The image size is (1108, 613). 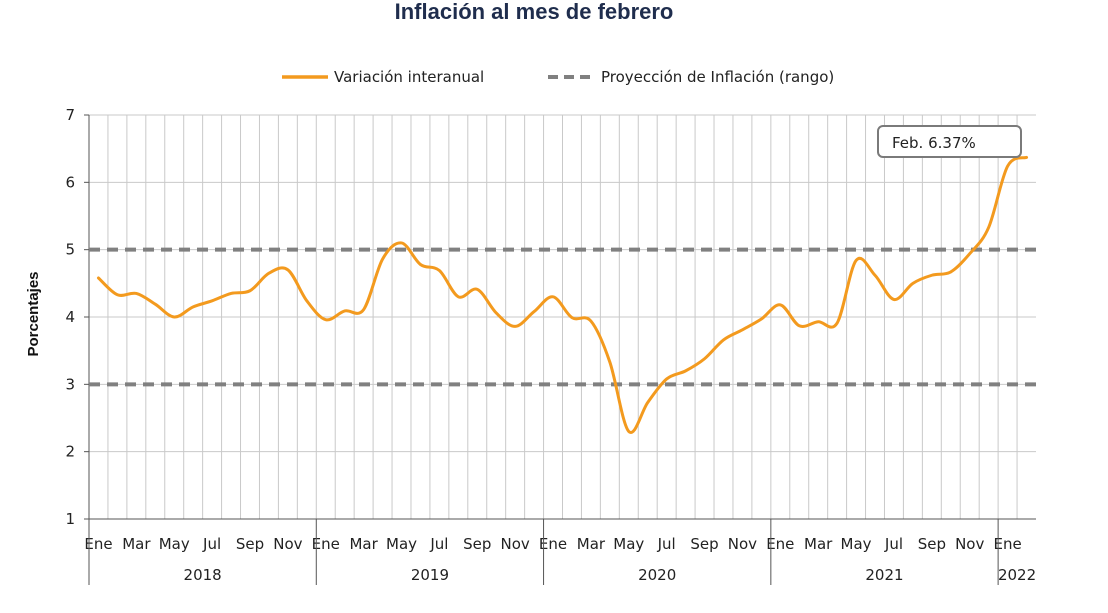 I want to click on legend-label-proyeccion: Proyección de Inflación (rango), so click(x=717, y=77).